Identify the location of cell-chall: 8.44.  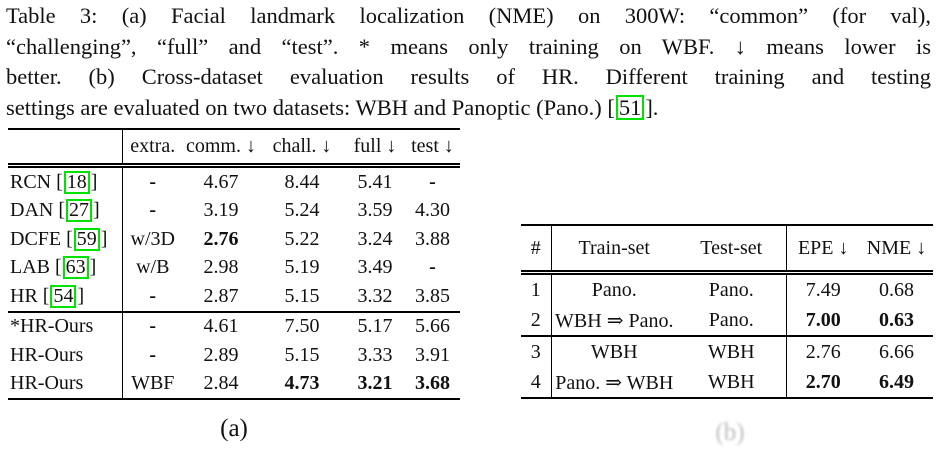
(302, 181).